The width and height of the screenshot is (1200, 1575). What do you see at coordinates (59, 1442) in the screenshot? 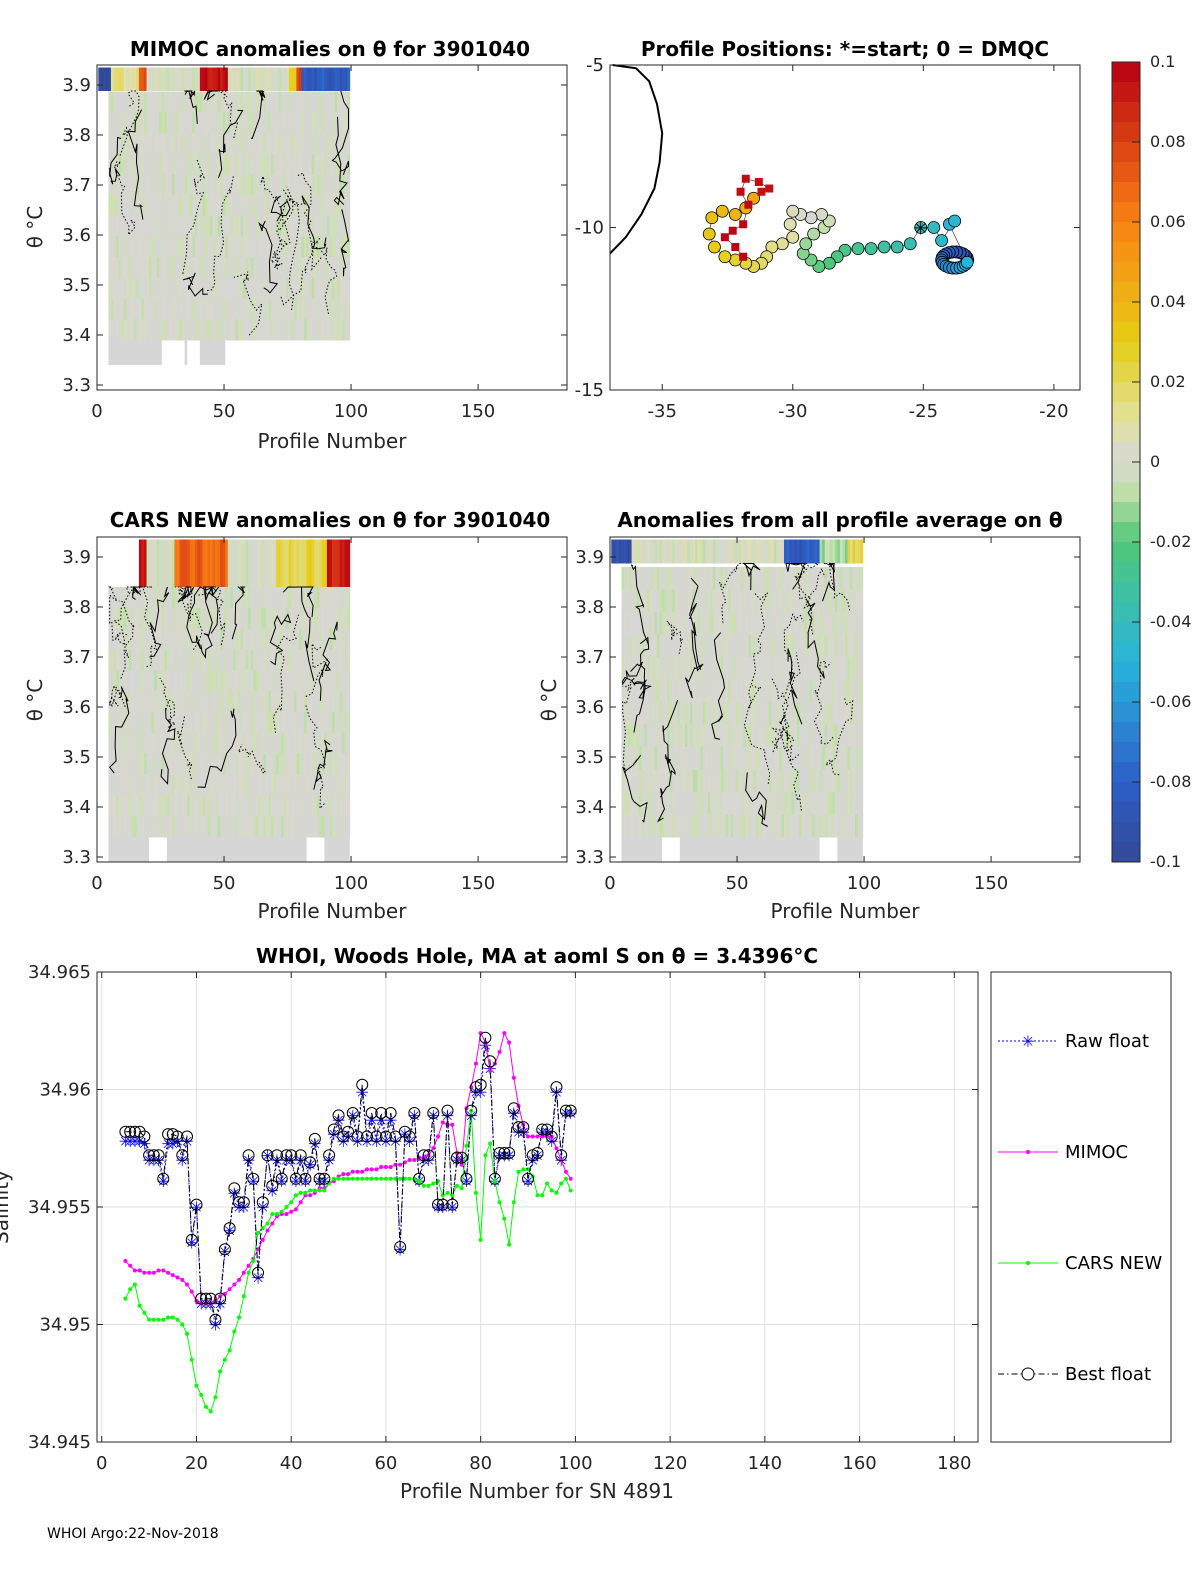
I see `salinity-ytick-label: 34.945` at bounding box center [59, 1442].